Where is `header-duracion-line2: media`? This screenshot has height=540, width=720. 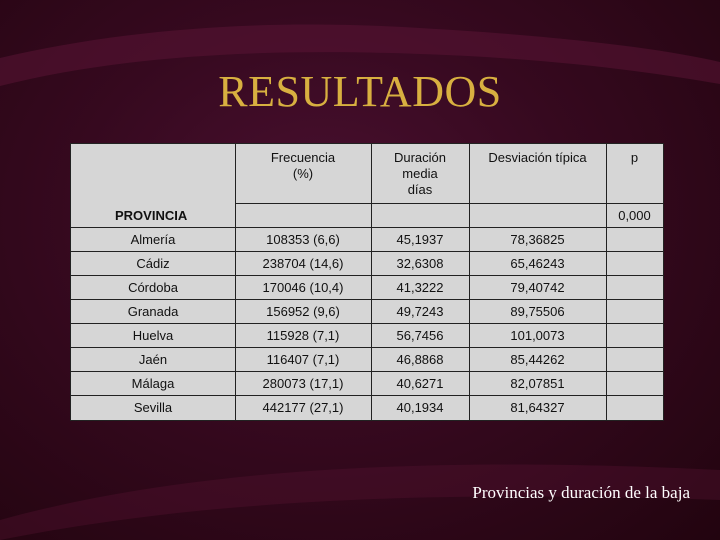 header-duracion-line2: media is located at coordinates (420, 173).